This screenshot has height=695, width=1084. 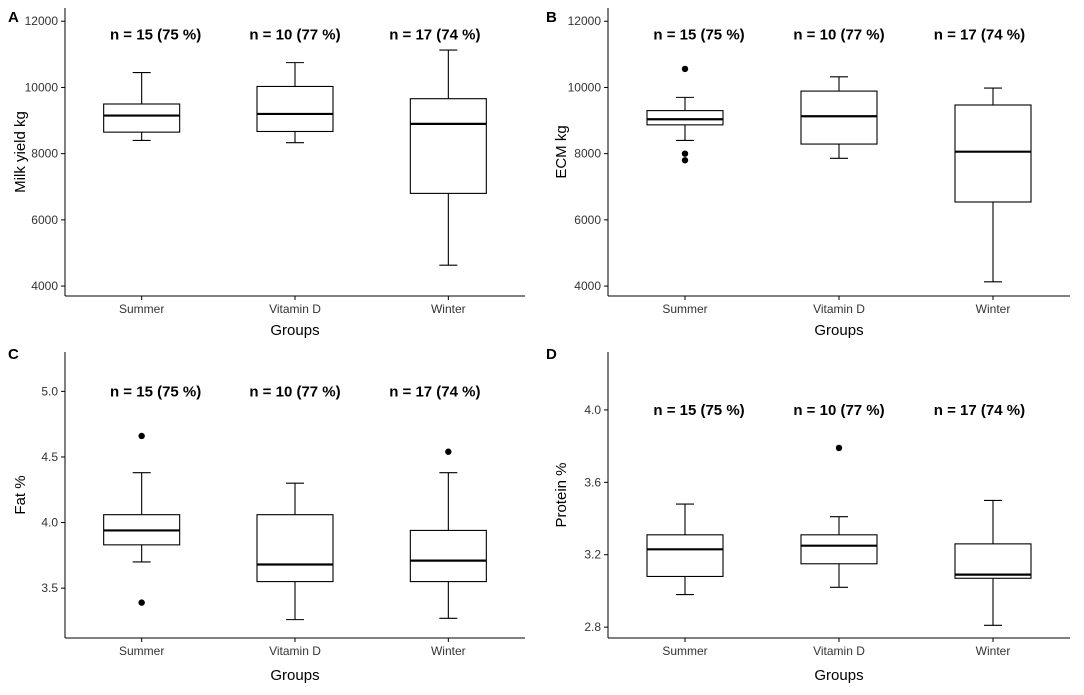 I want to click on y-tick-label: 5.0, so click(x=49, y=391).